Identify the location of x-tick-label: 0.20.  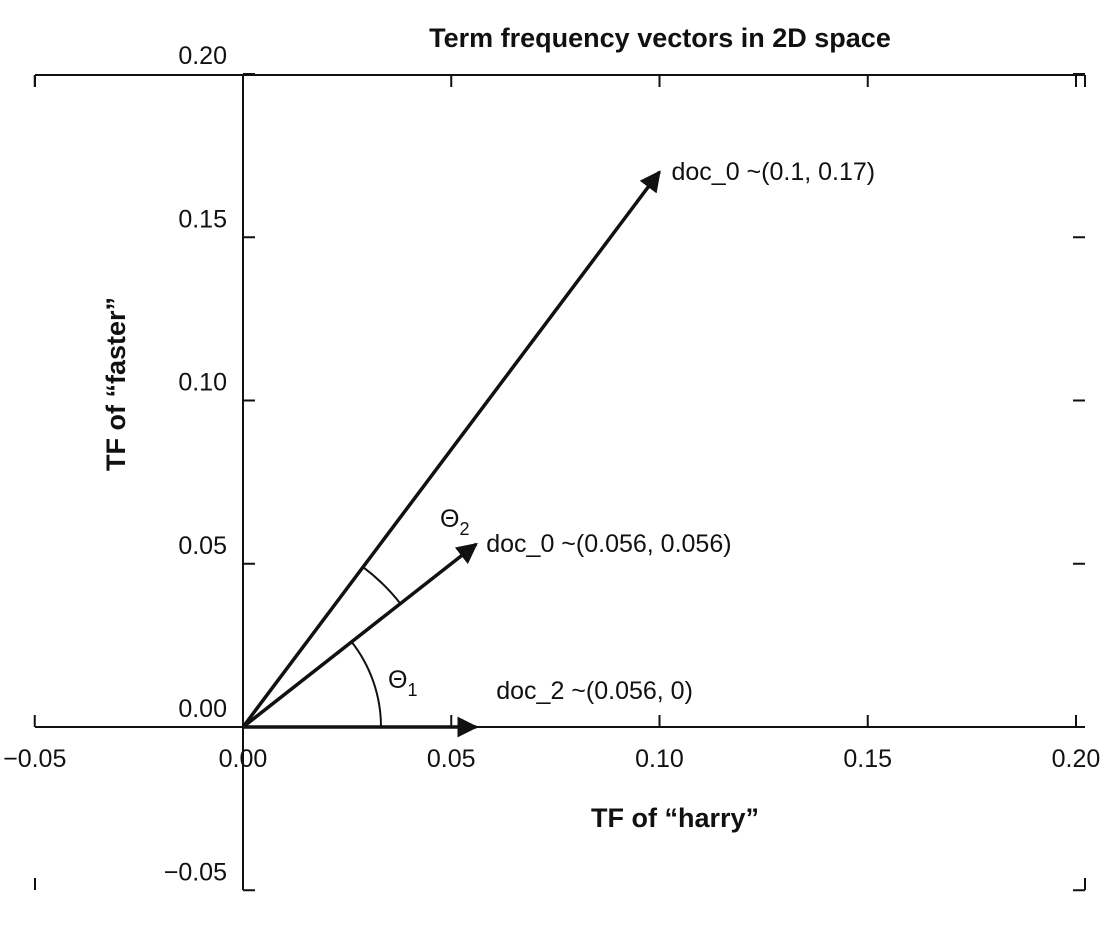
(1076, 759).